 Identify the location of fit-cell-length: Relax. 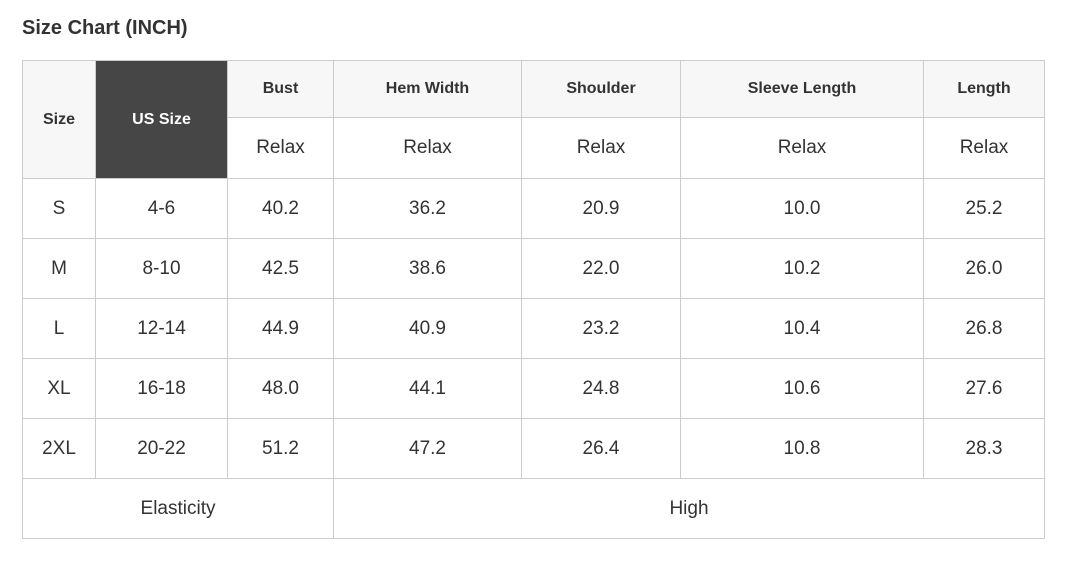
(984, 148).